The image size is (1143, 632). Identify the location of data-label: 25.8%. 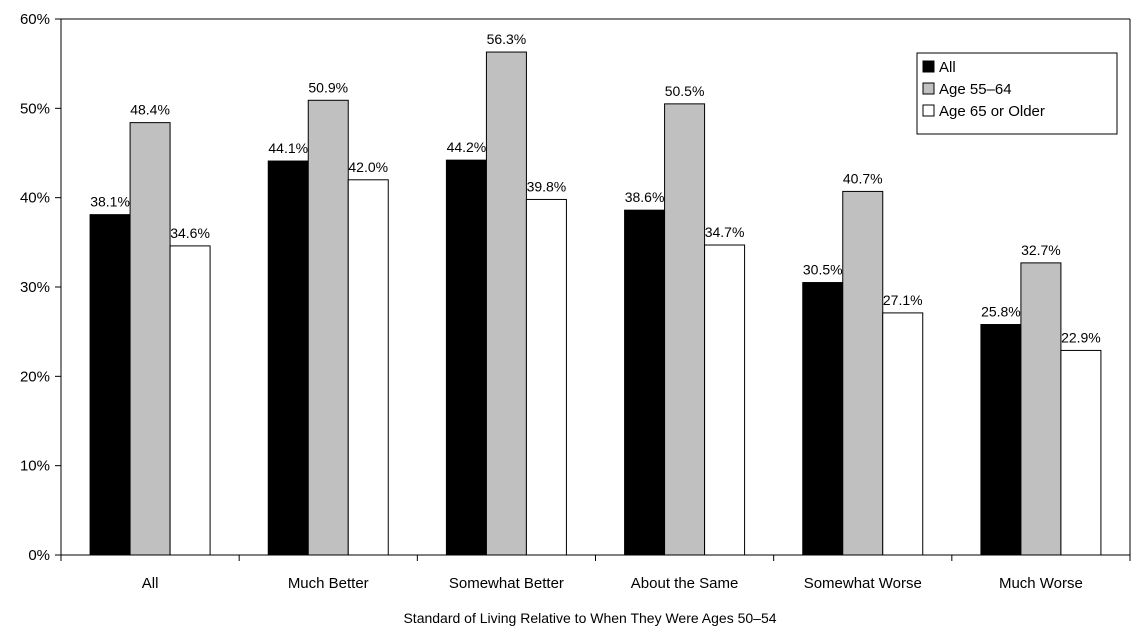
(1001, 312).